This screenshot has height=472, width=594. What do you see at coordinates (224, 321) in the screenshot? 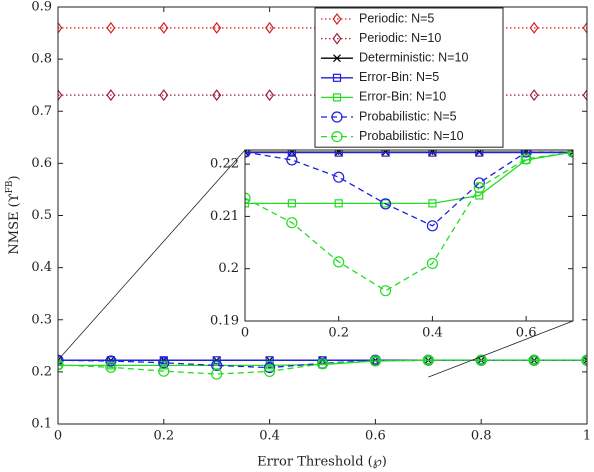
I see `y-tick-label: 0.19` at bounding box center [224, 321].